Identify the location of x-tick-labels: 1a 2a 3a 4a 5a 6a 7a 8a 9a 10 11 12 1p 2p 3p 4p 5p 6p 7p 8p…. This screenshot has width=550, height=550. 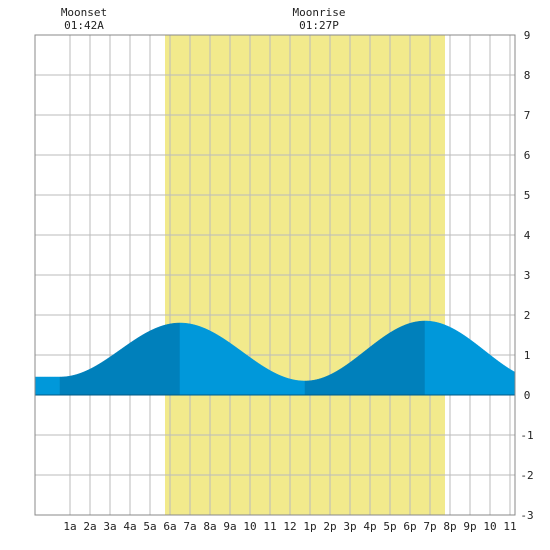
(289, 526).